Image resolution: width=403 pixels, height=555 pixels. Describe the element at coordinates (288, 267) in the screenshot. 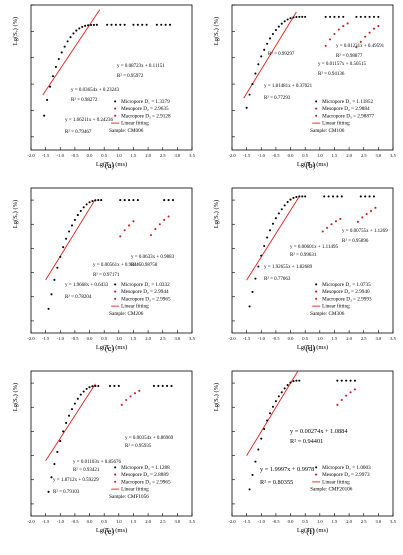

I see `annotation: y = 1.92655x + 1.82689` at that location.